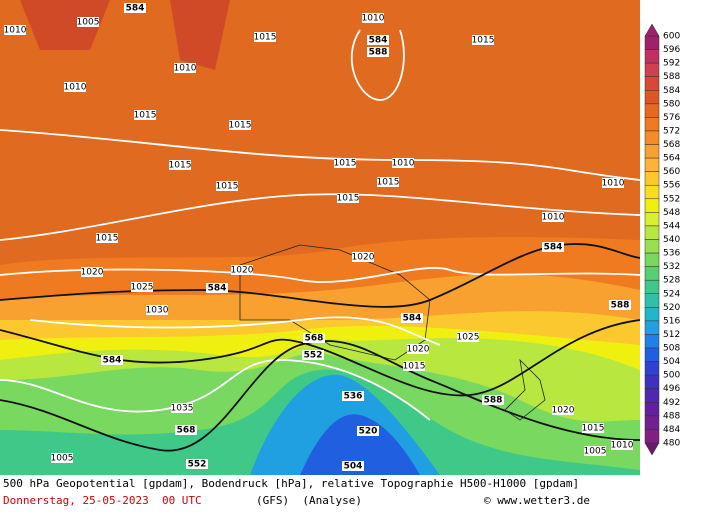 This screenshot has width=704, height=517. Describe the element at coordinates (671, 267) in the screenshot. I see `colorbar-label: 532` at that location.